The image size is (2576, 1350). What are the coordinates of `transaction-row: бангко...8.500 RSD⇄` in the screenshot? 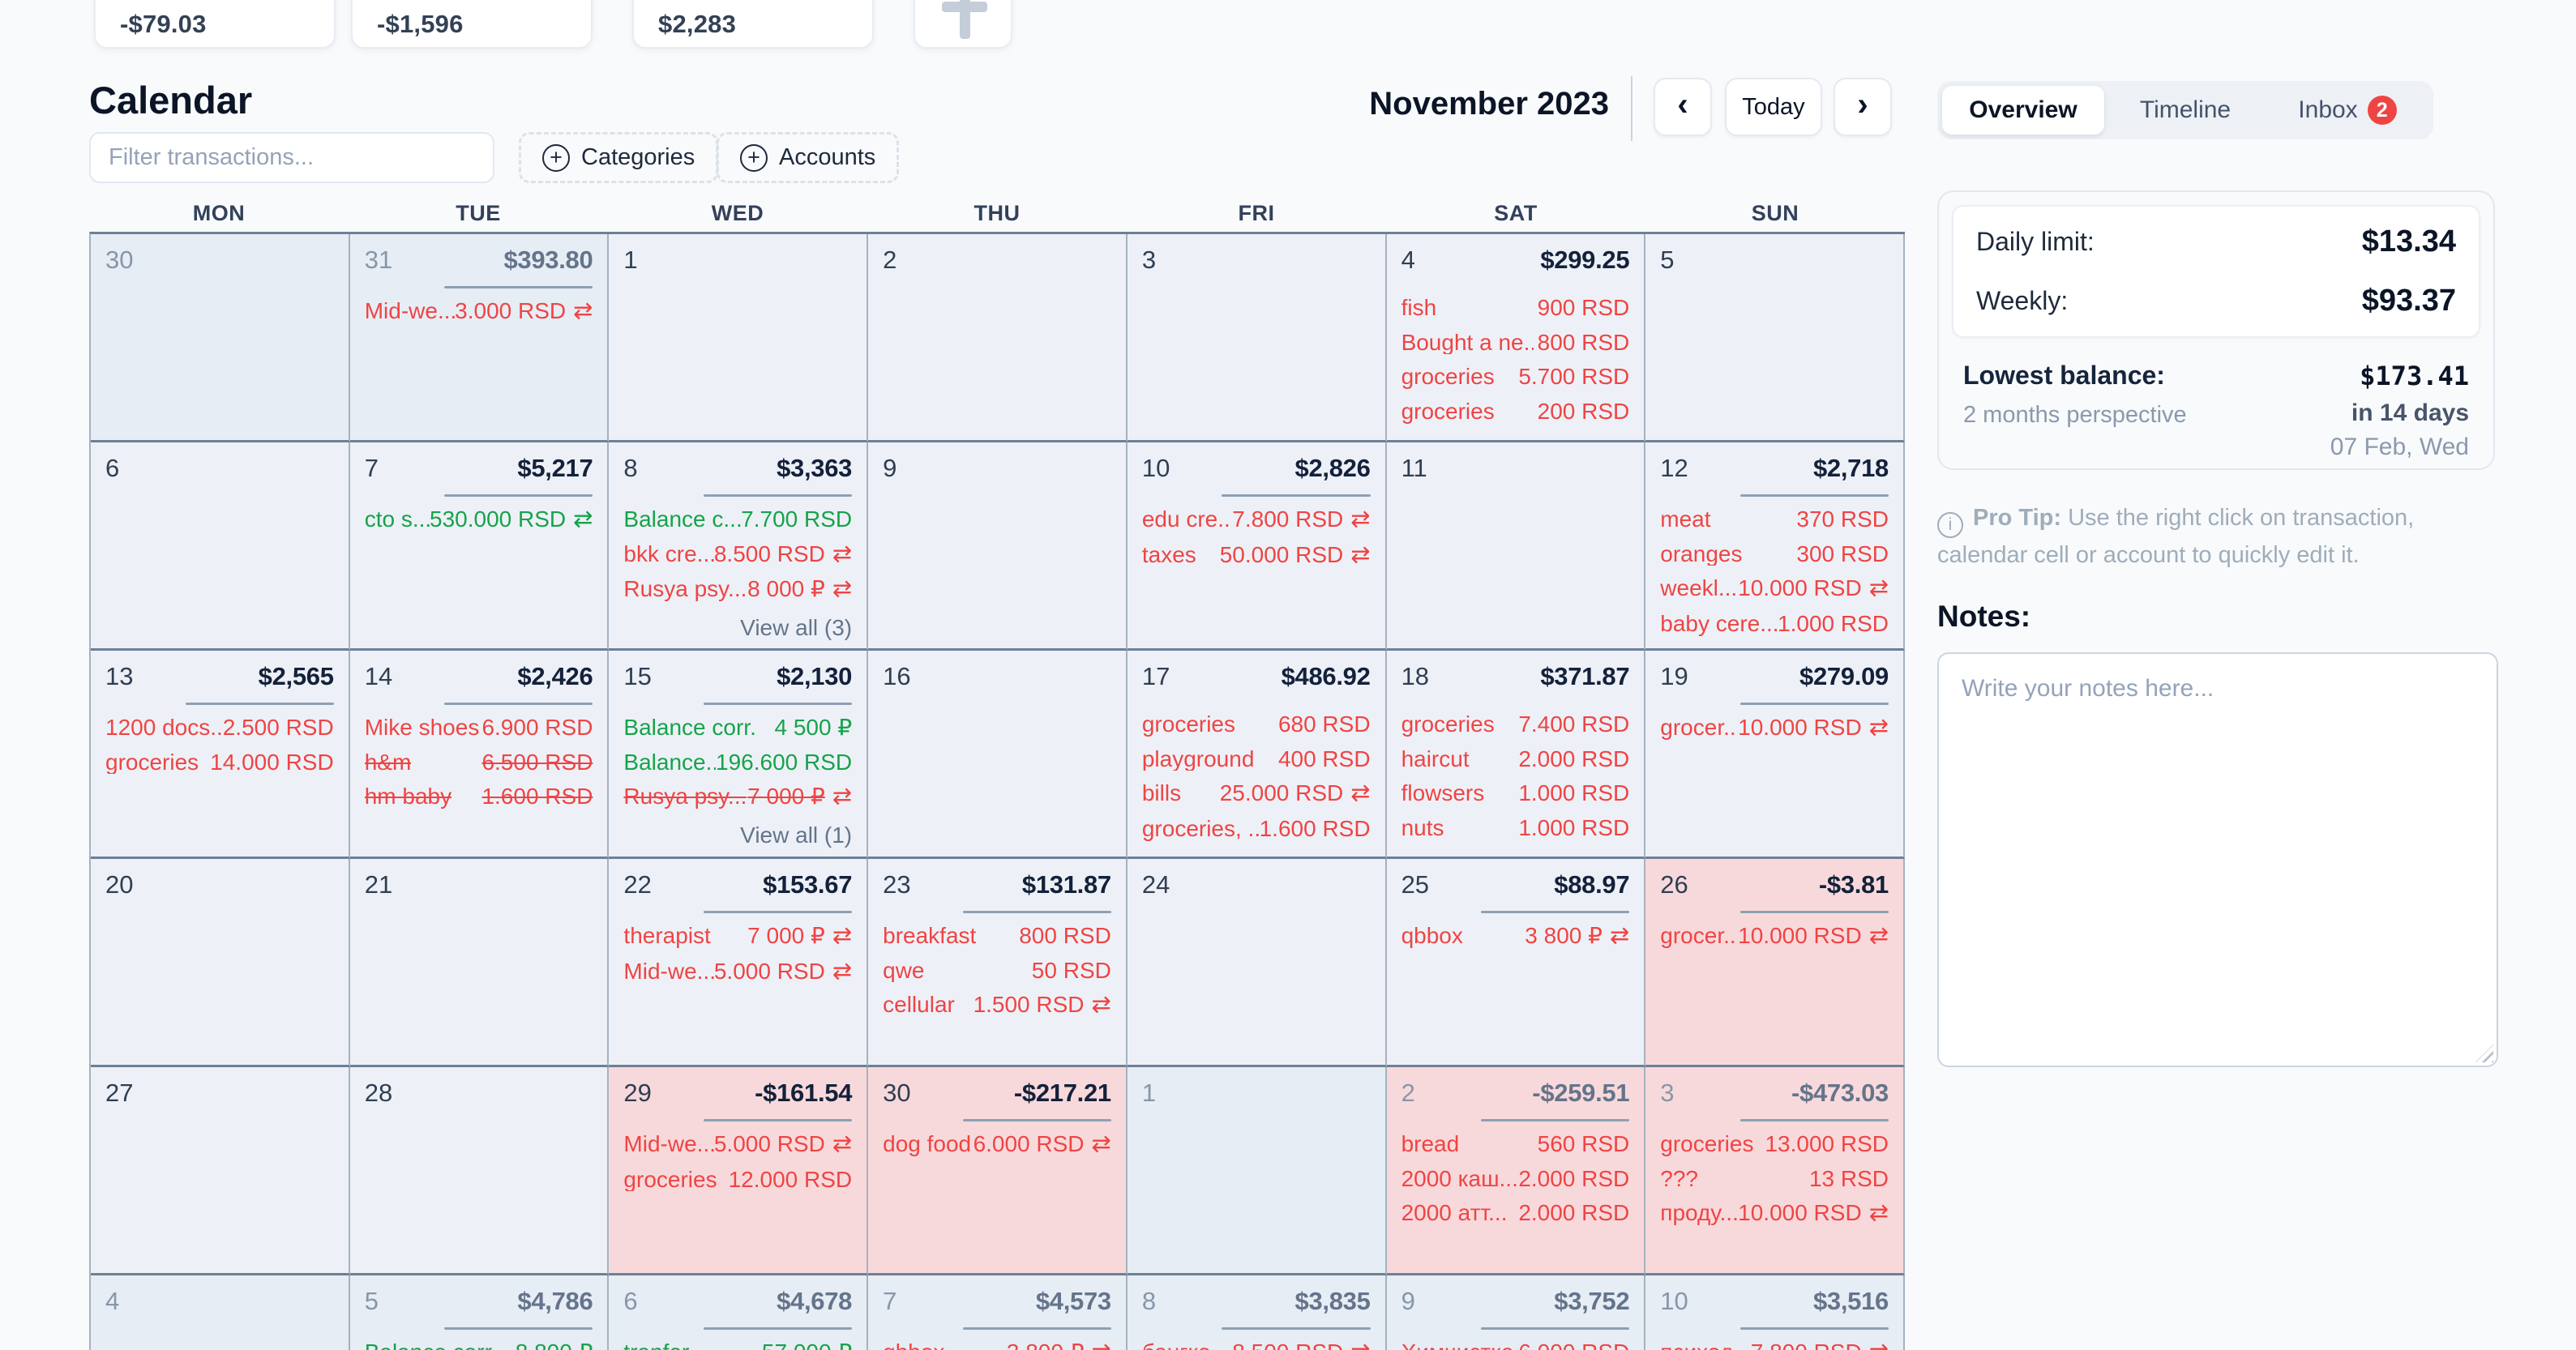 It's located at (1256, 1345).